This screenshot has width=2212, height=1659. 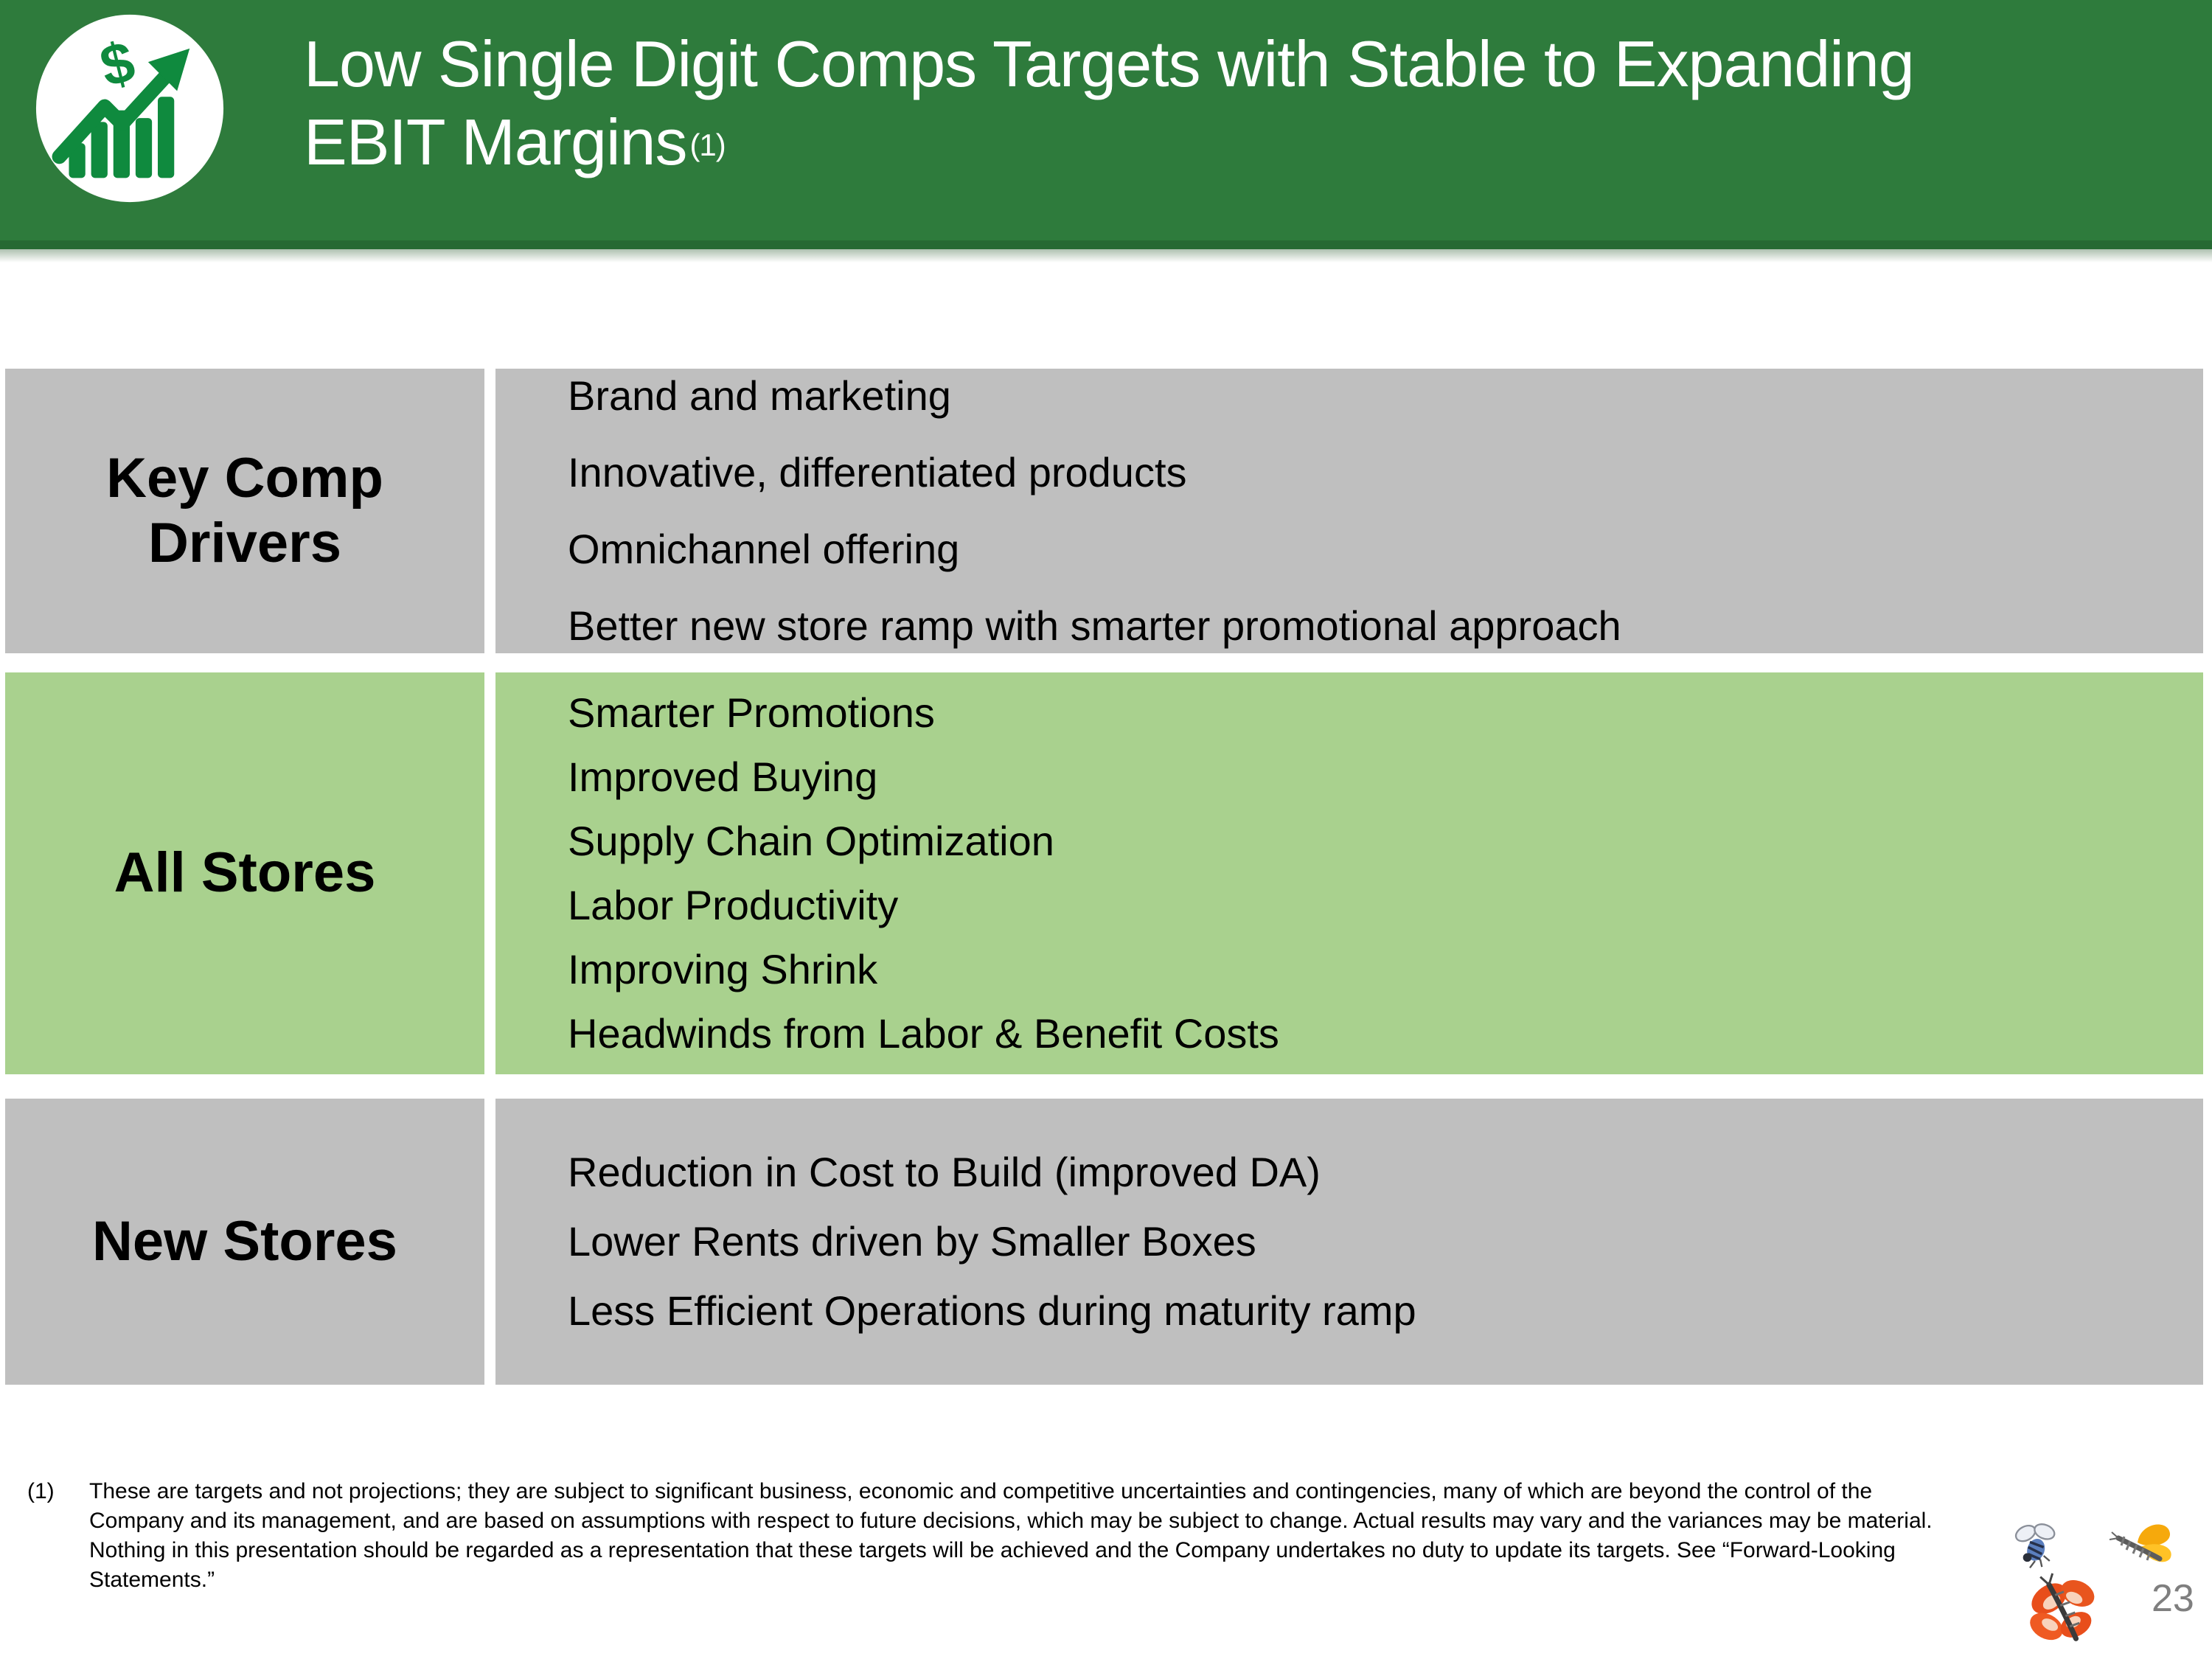 I want to click on list-item: Reduction in Cost to Build (improved DA), so click(x=944, y=1172).